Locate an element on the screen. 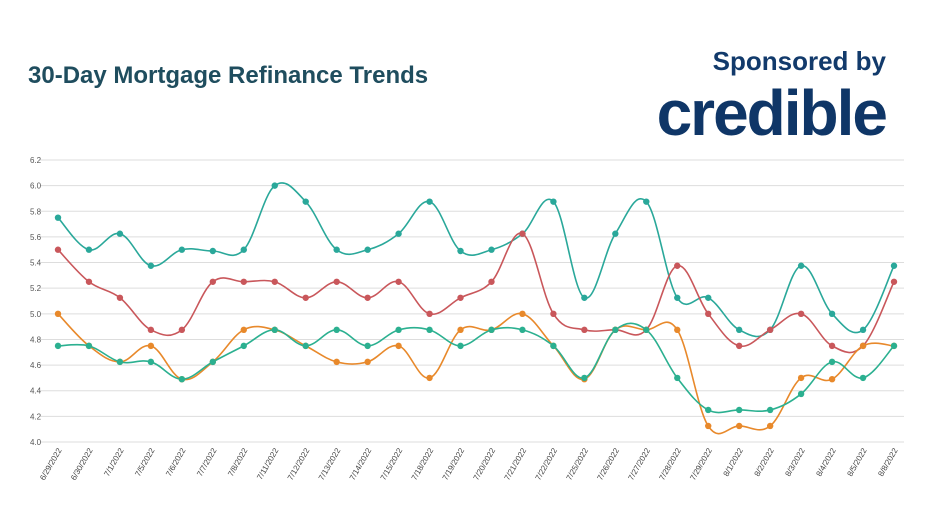  x-tick-label: 7/19/2022 is located at coordinates (454, 464).